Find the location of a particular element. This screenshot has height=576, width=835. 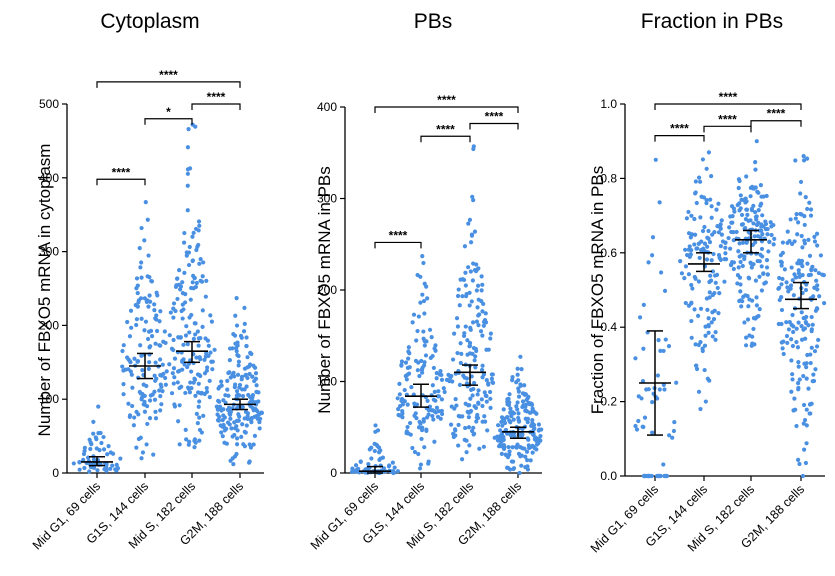

y-tick-label: 0 is located at coordinates (55, 473).